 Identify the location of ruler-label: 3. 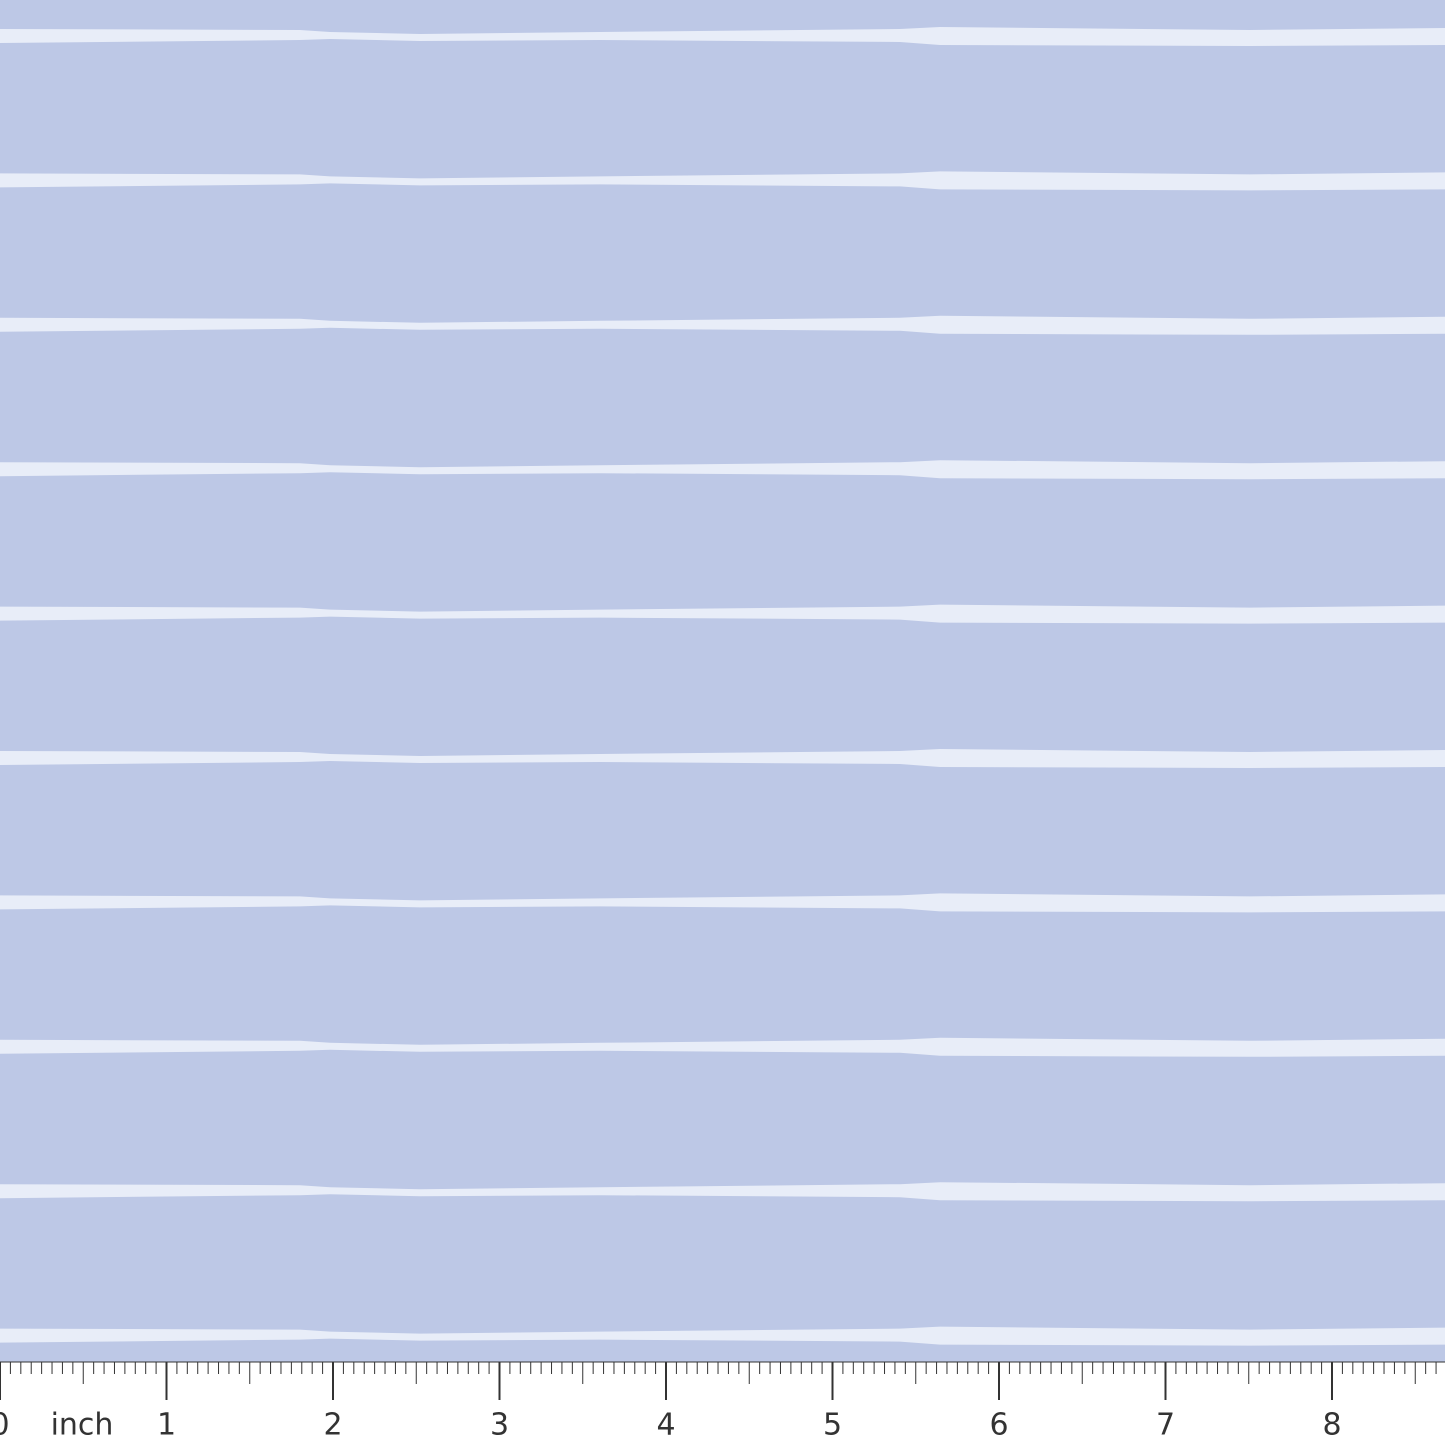
(499, 1425).